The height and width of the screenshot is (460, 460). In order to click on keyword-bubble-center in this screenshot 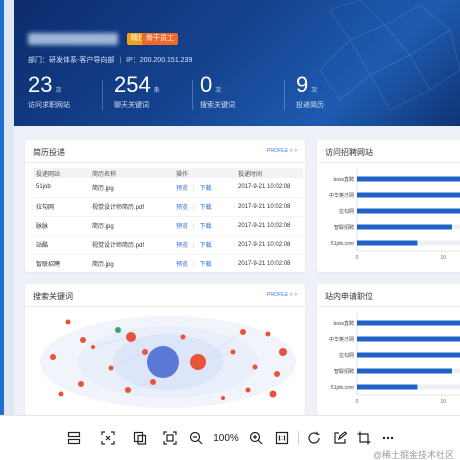, I will do `click(163, 362)`.